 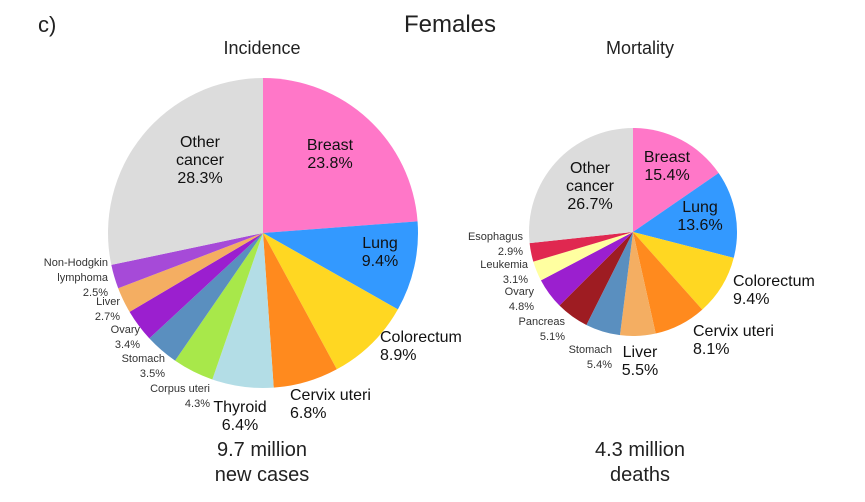 What do you see at coordinates (542, 329) in the screenshot?
I see `slice-label: Pancreas 5.1%` at bounding box center [542, 329].